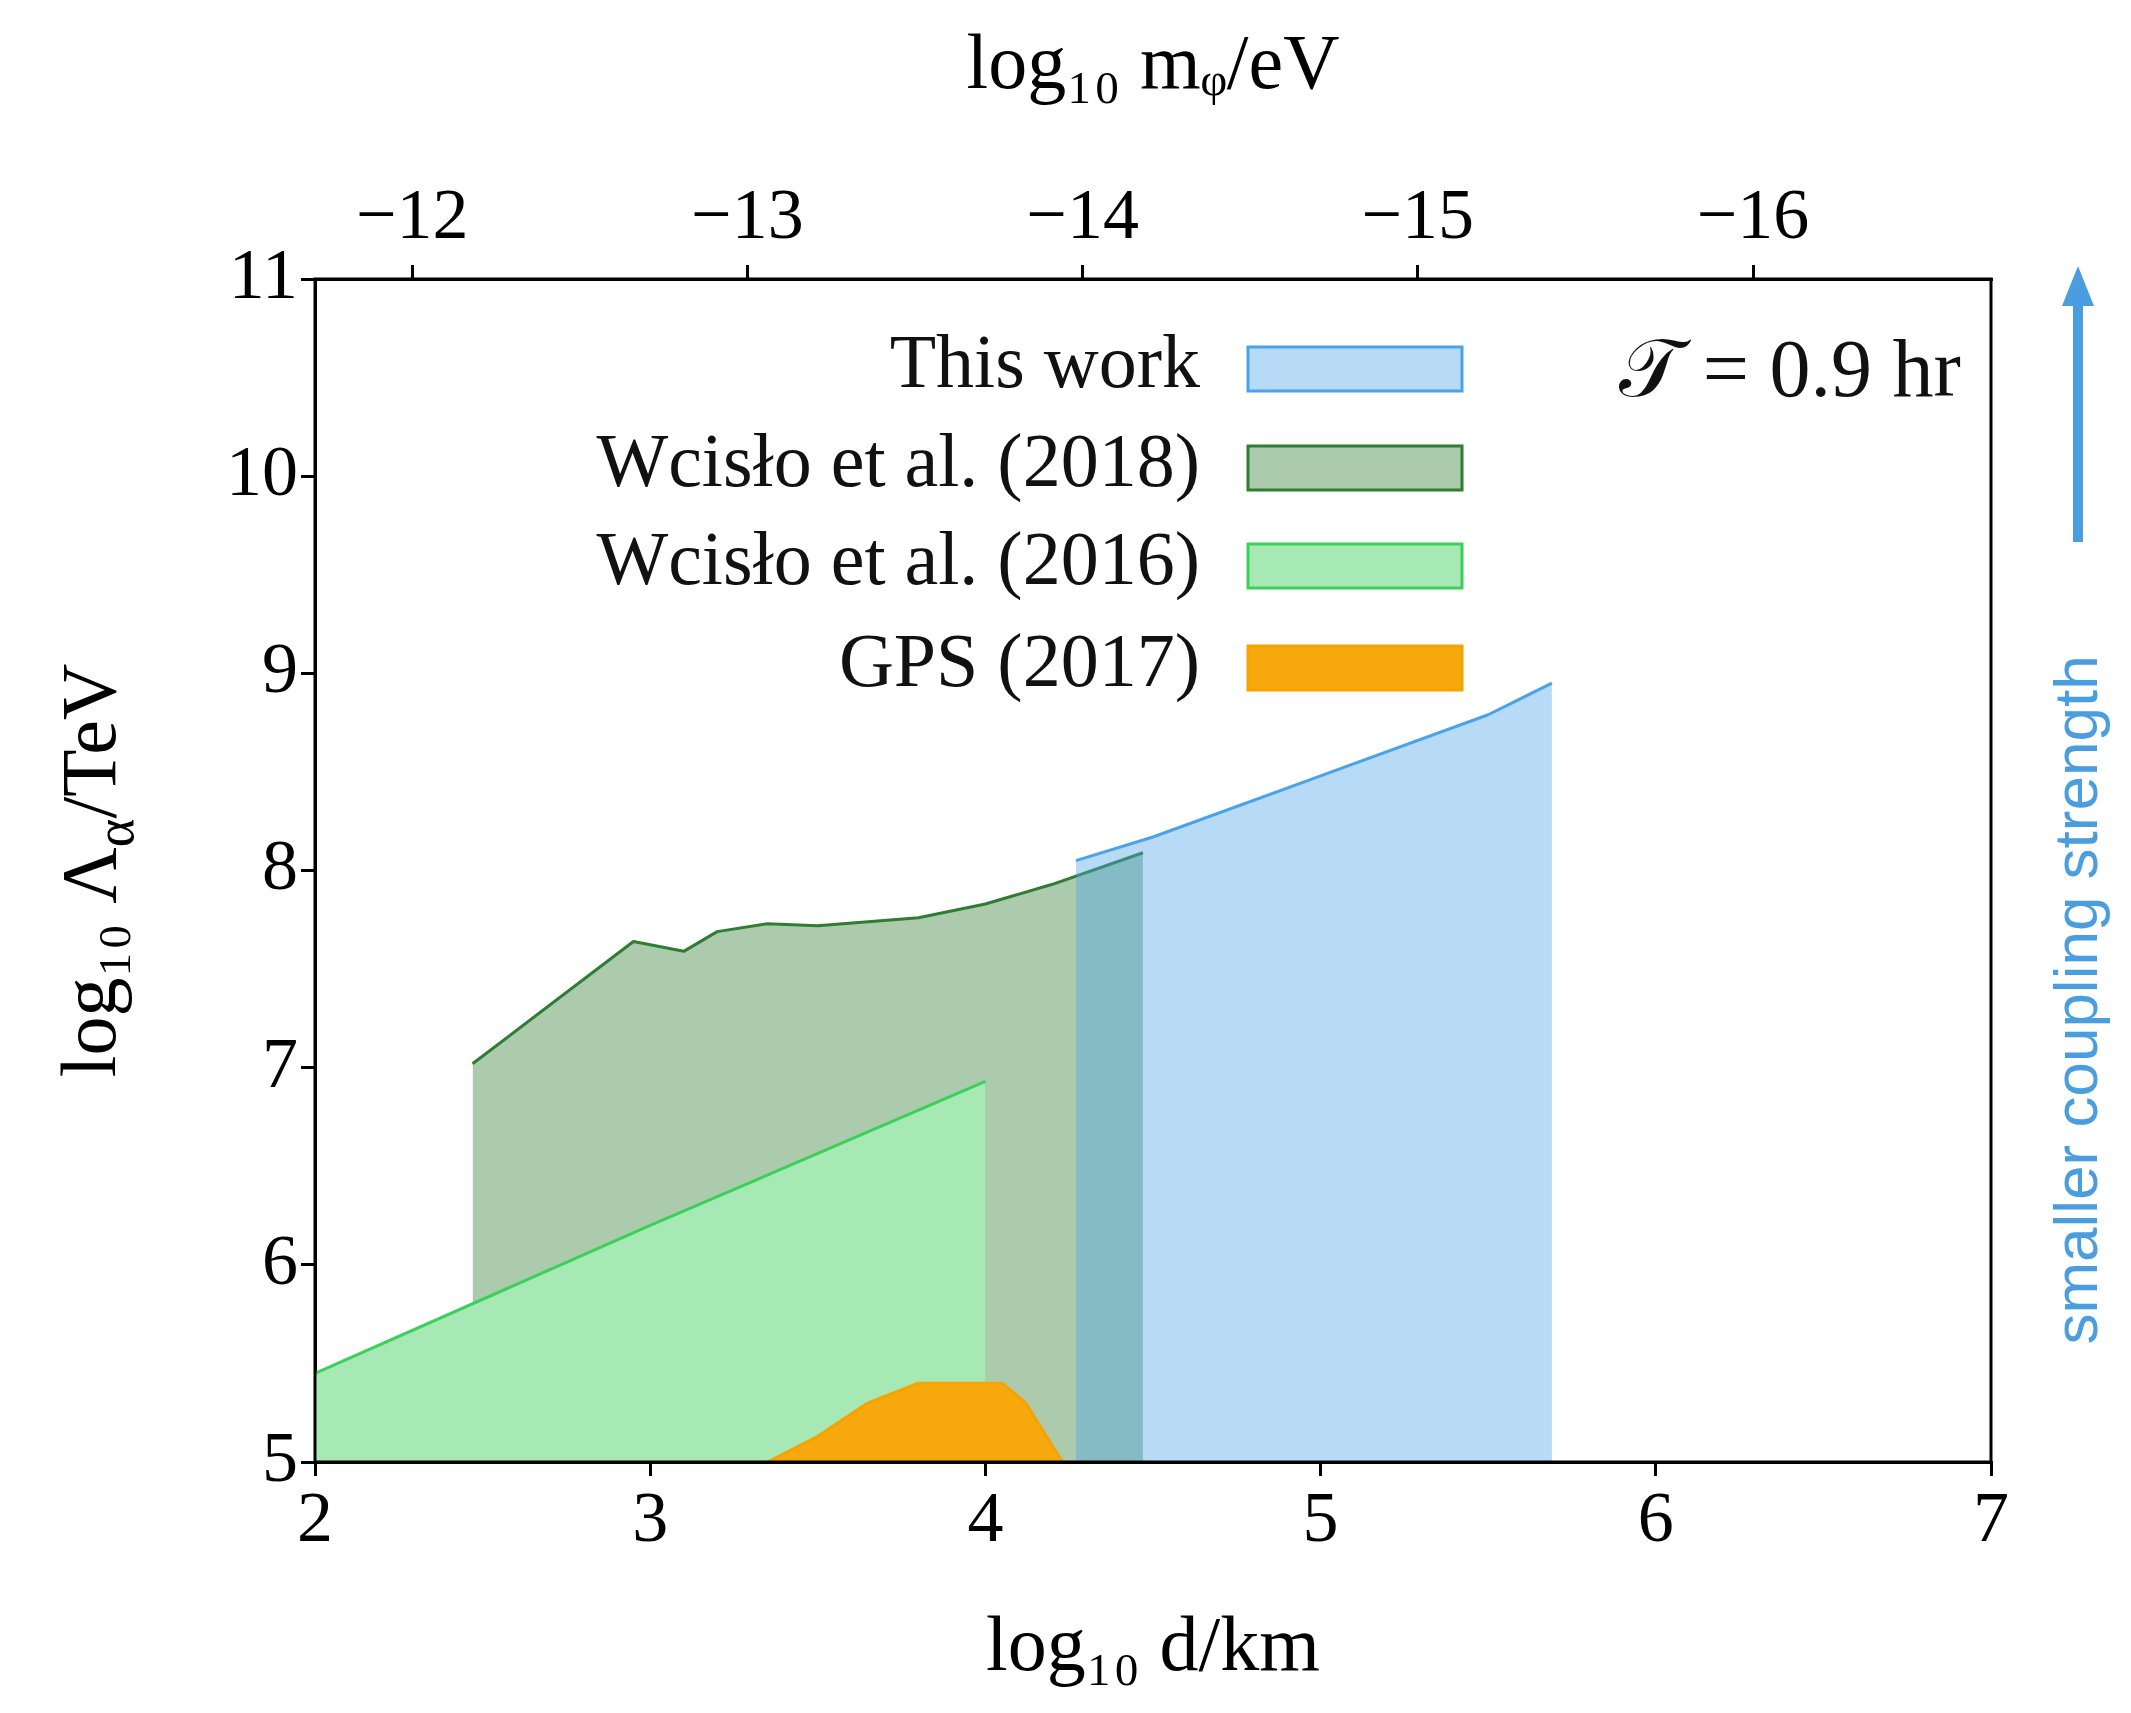 This screenshot has height=1713, width=2131. I want to click on x-tick-label: 6, so click(1655, 1517).